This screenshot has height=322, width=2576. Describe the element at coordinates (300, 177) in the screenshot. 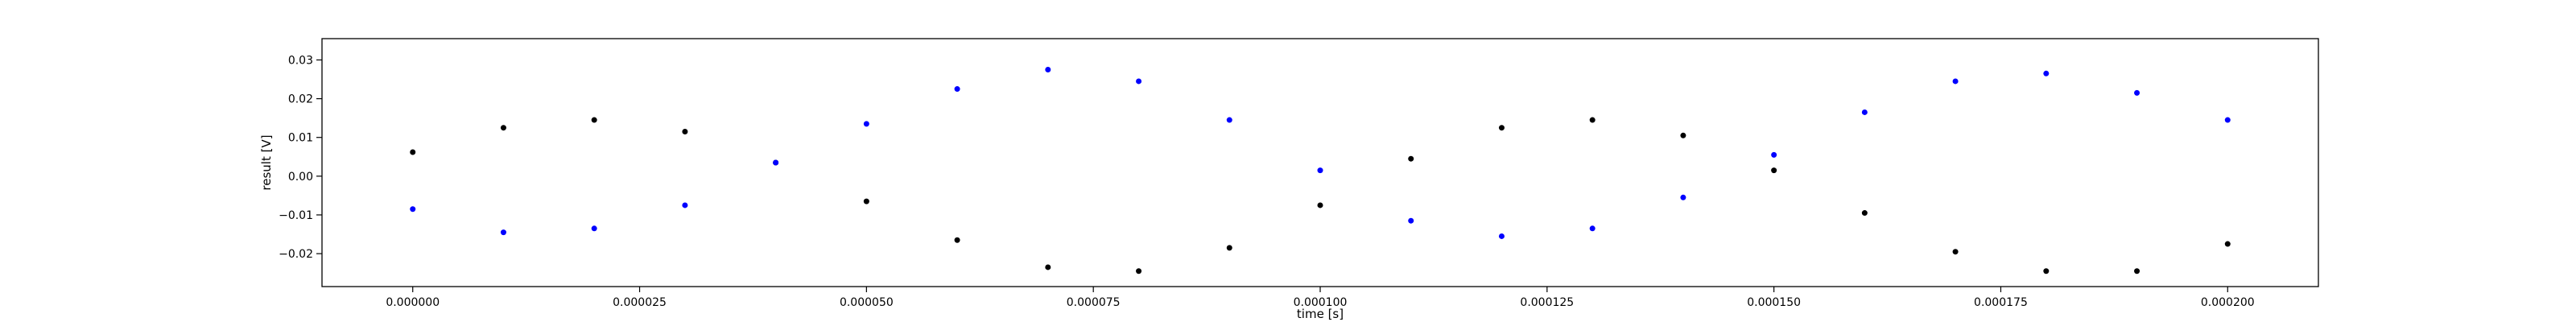

I see `y-tick-label: 0.00` at that location.